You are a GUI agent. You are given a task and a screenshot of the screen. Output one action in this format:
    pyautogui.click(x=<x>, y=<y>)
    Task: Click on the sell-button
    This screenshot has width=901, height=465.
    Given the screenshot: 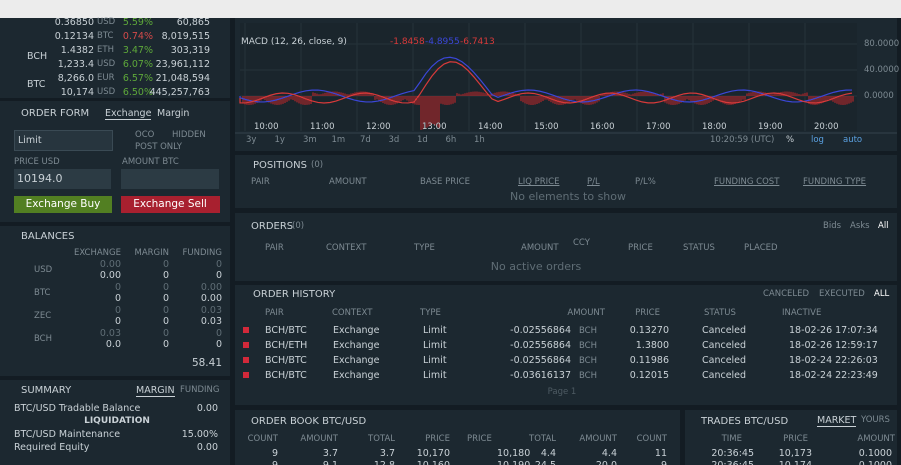 What is the action you would take?
    pyautogui.click(x=170, y=204)
    